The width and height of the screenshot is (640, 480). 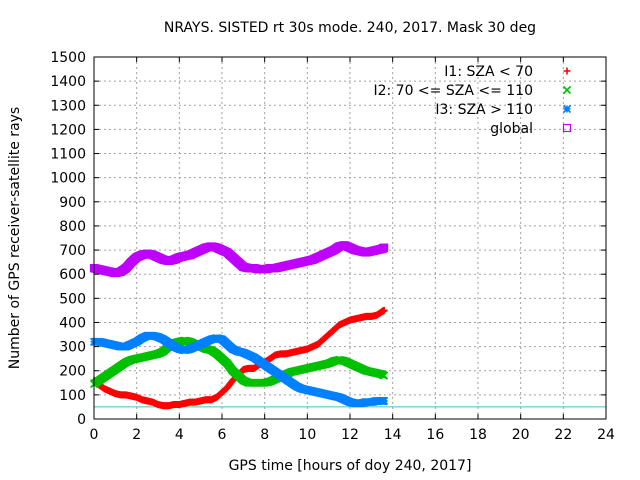 What do you see at coordinates (72, 372) in the screenshot?
I see `y-tick-label: 200` at bounding box center [72, 372].